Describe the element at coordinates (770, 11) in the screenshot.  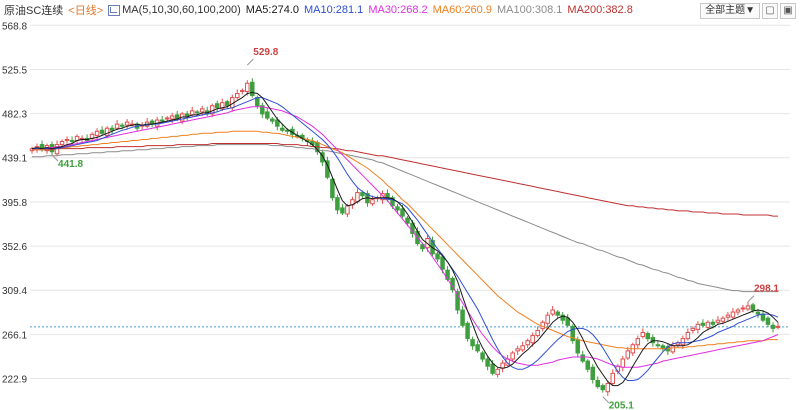
I see `chart-settings-icon: ▢` at that location.